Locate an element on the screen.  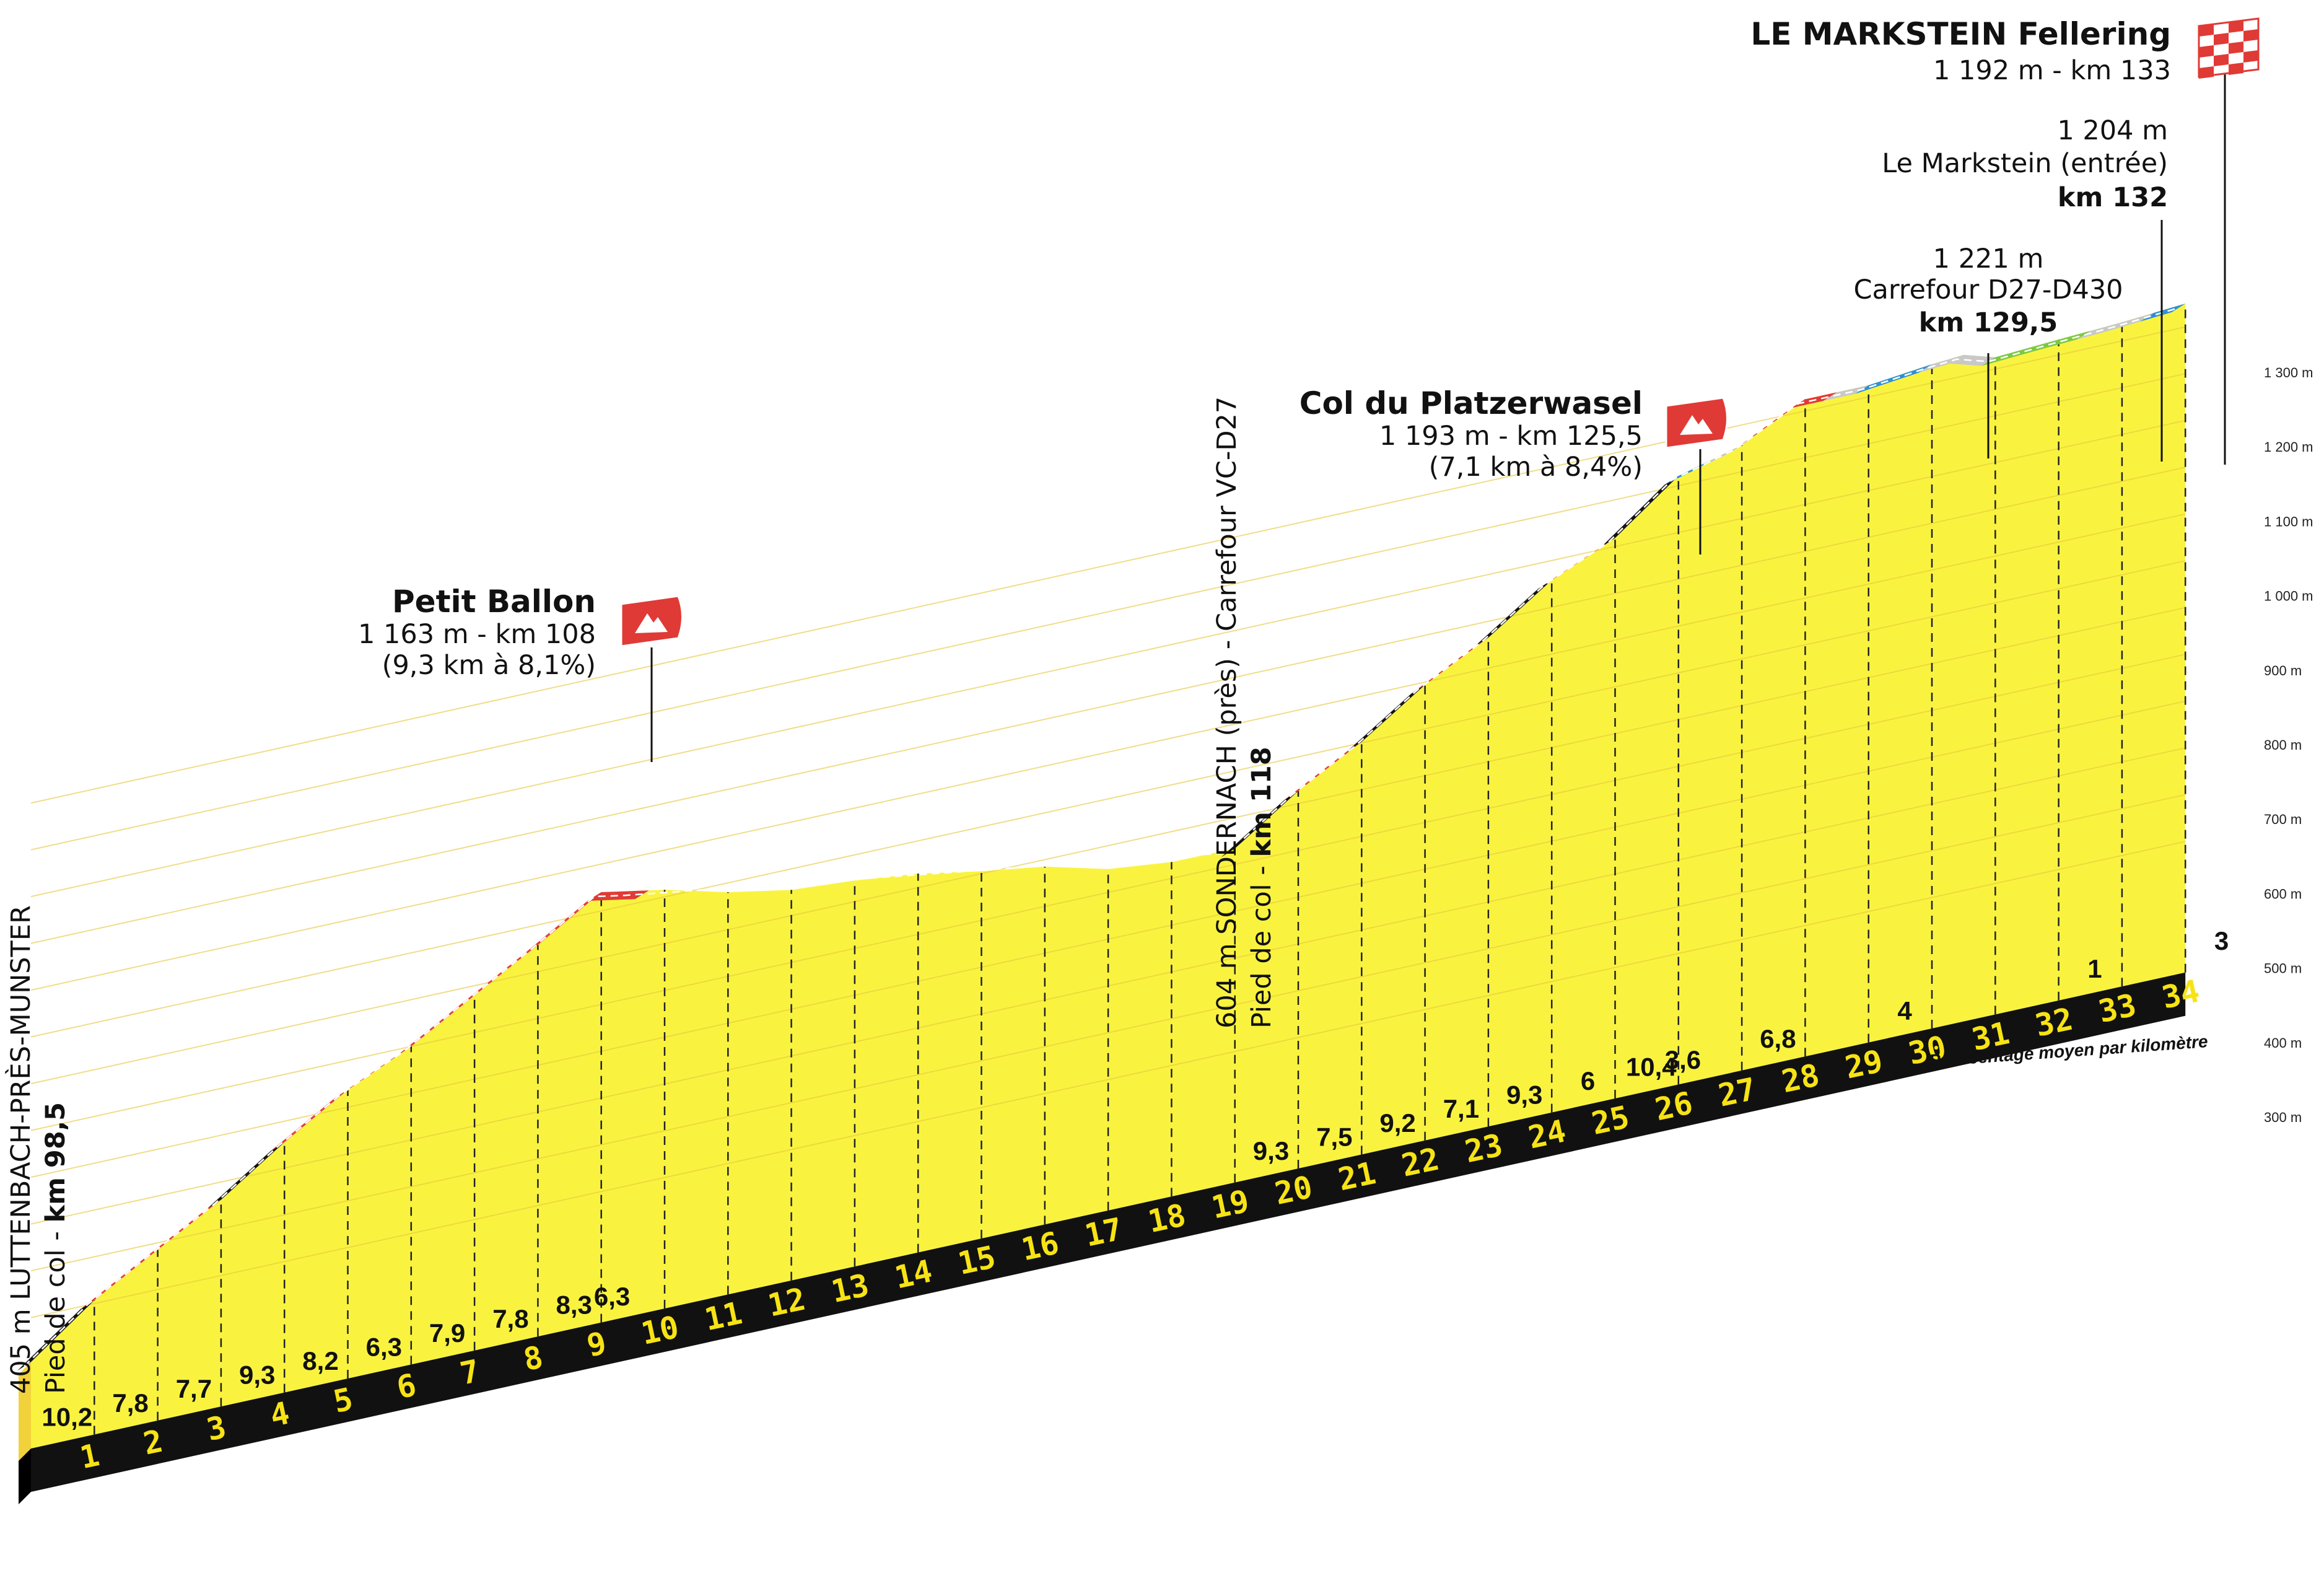
petit-ballon-stats: (9,3 km à 8,1%) is located at coordinates (489, 666).